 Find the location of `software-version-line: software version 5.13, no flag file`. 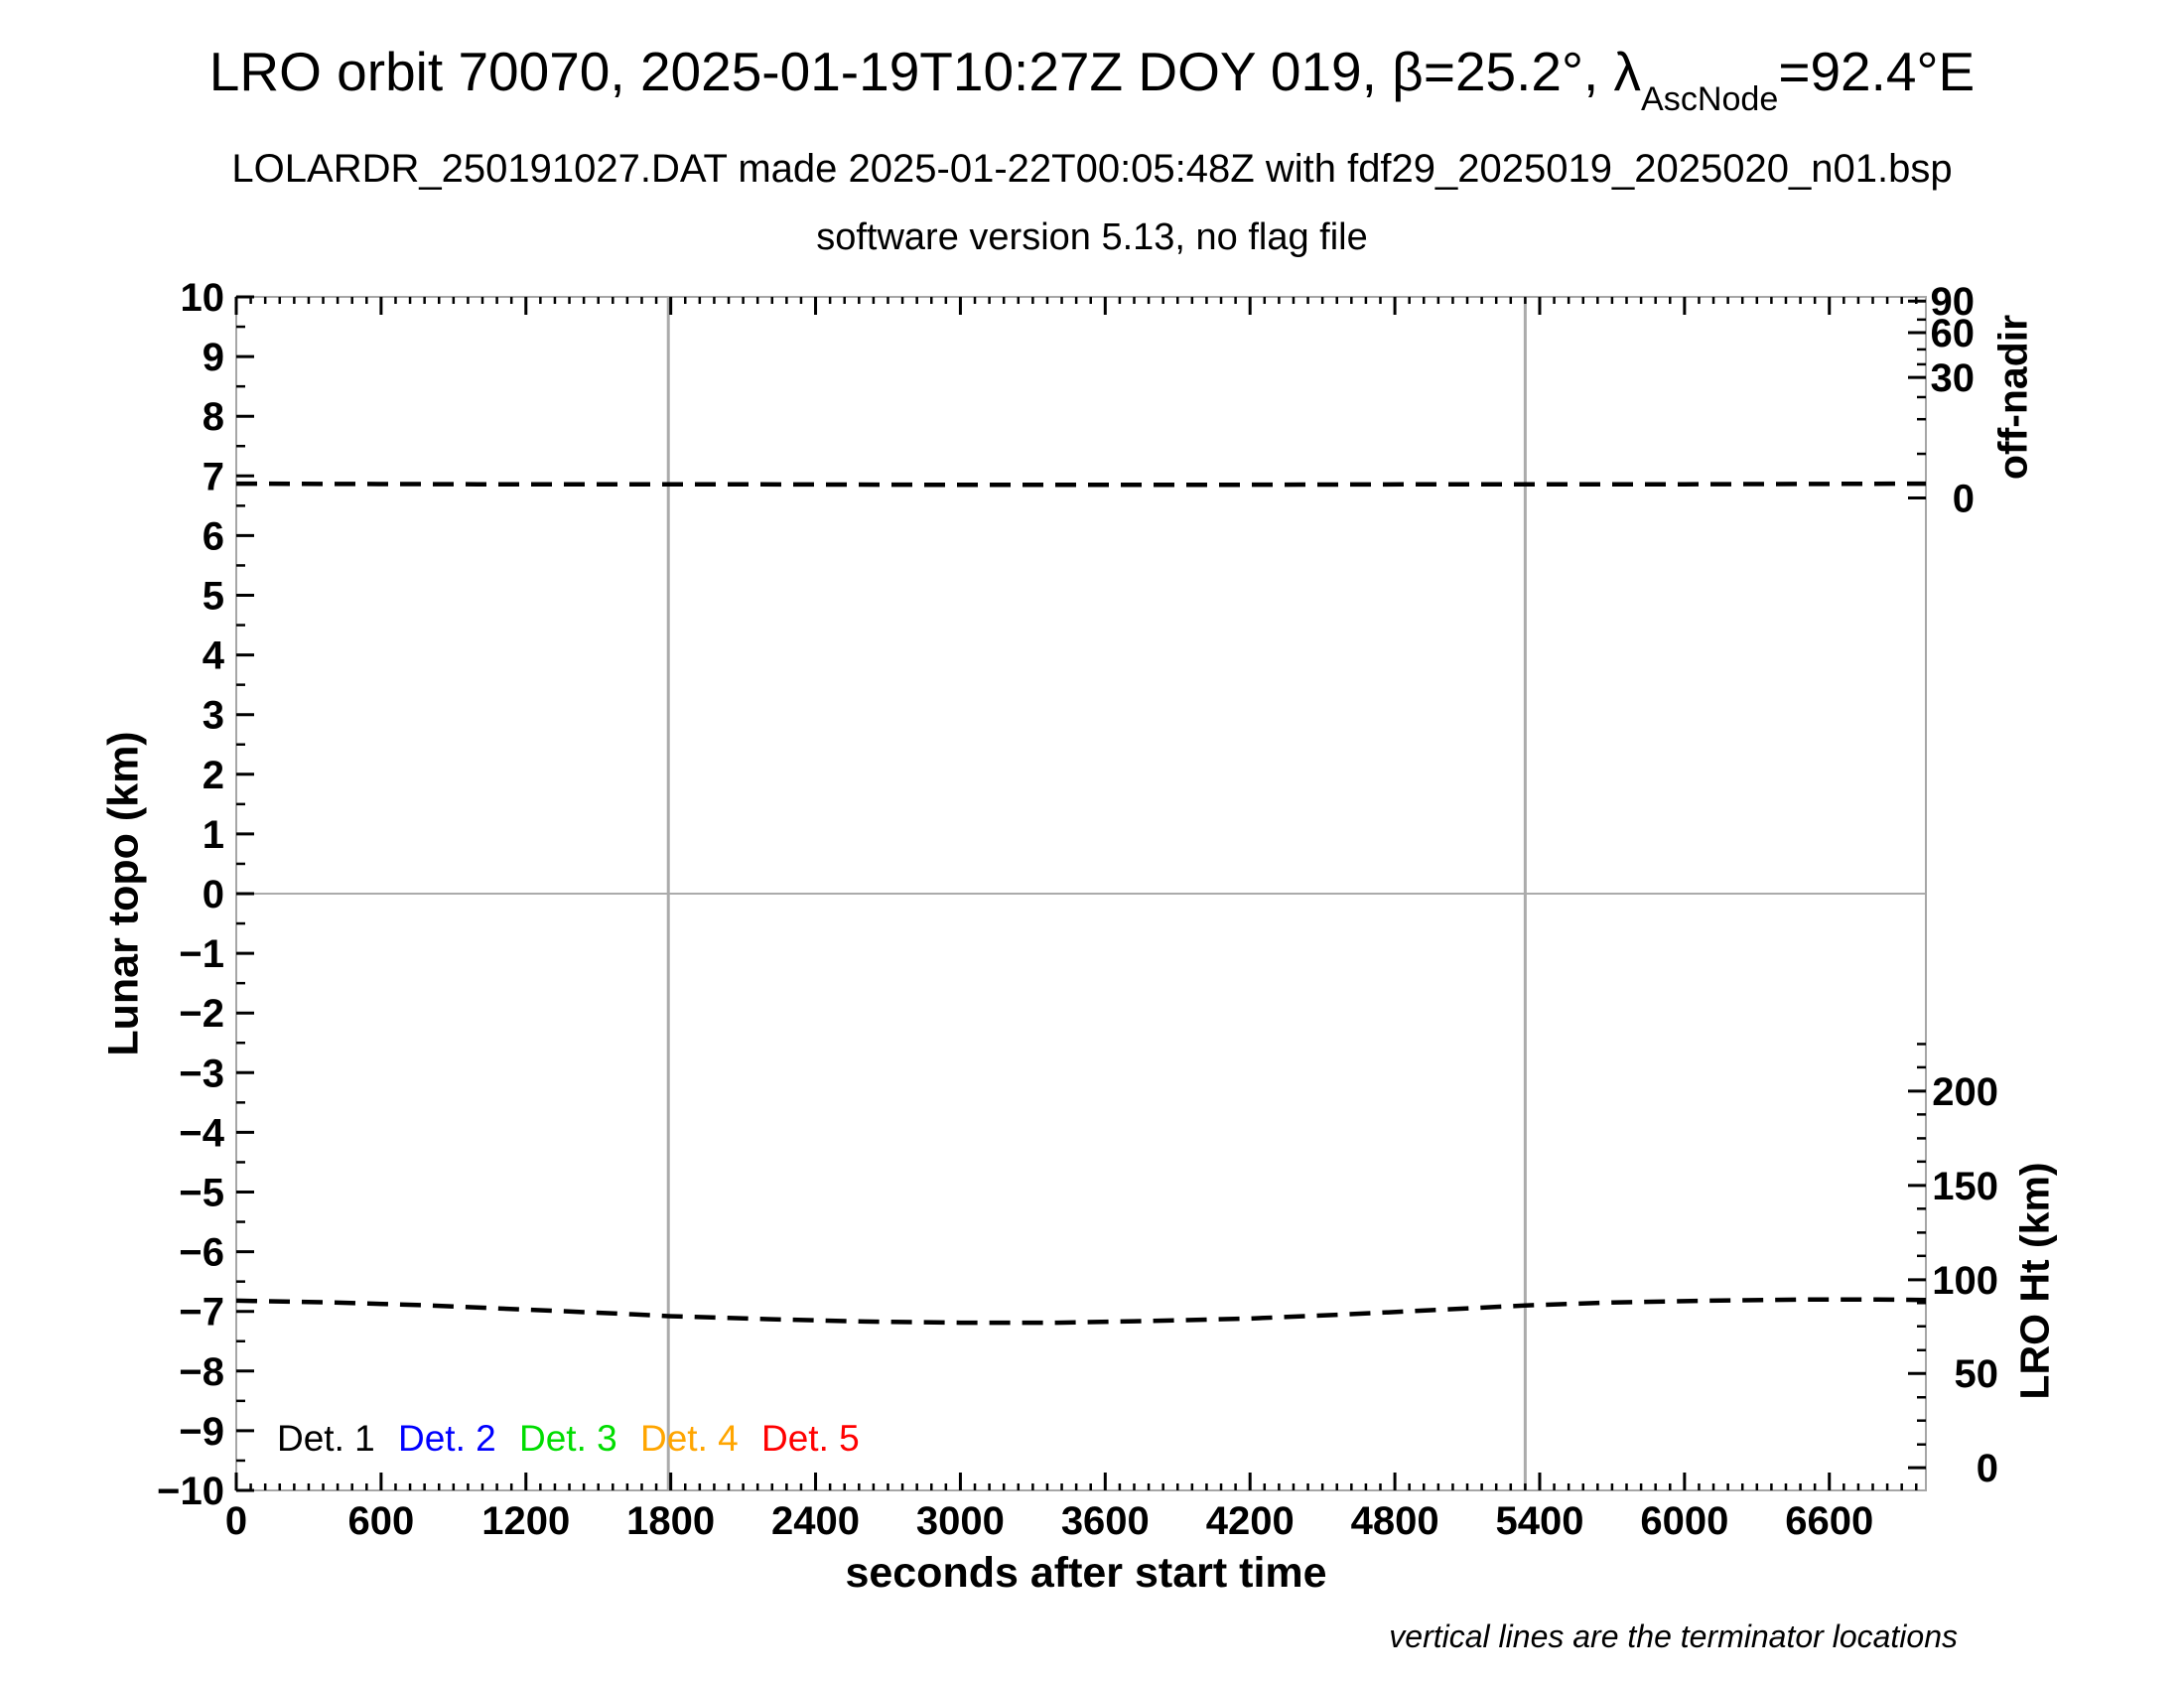

software-version-line: software version 5.13, no flag file is located at coordinates (1092, 237).